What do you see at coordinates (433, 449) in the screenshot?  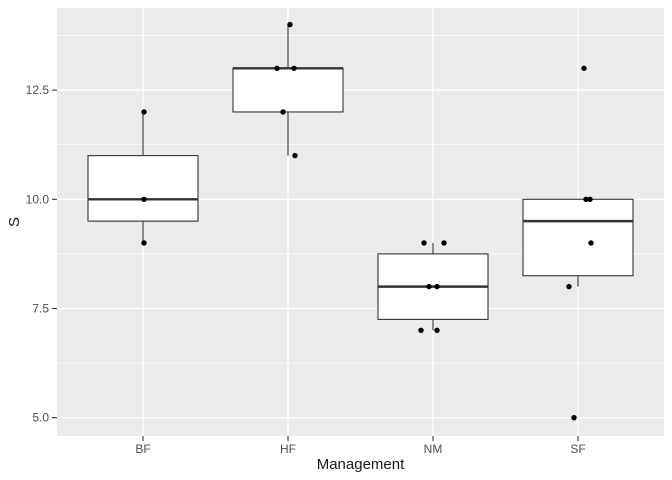 I see `x-tick-label: NM` at bounding box center [433, 449].